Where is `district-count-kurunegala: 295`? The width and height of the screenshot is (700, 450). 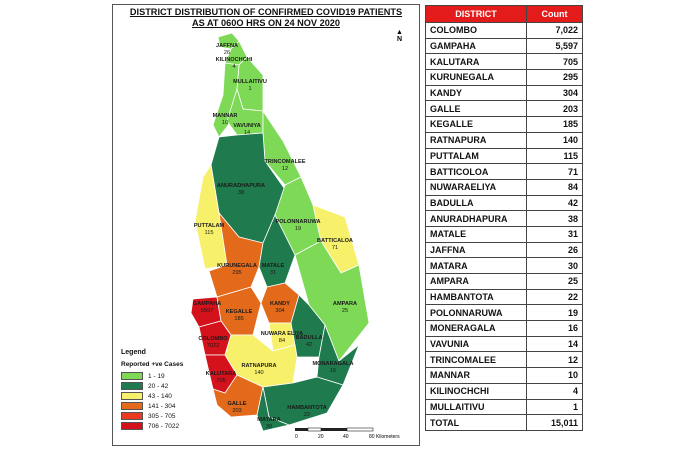
district-count-kurunegala: 295 is located at coordinates (236, 273).